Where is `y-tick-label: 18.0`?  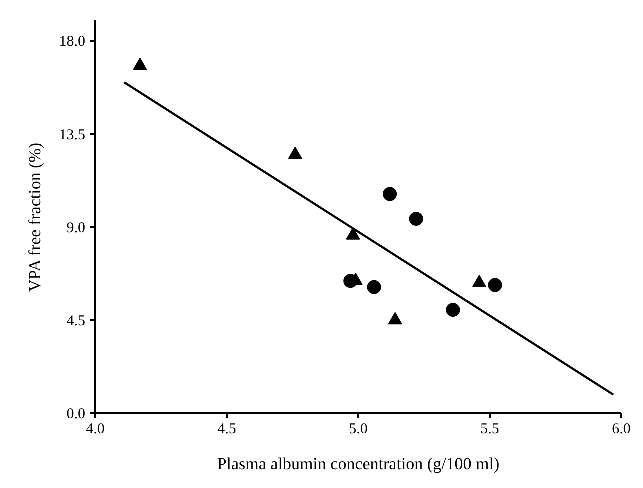
y-tick-label: 18.0 is located at coordinates (72, 42).